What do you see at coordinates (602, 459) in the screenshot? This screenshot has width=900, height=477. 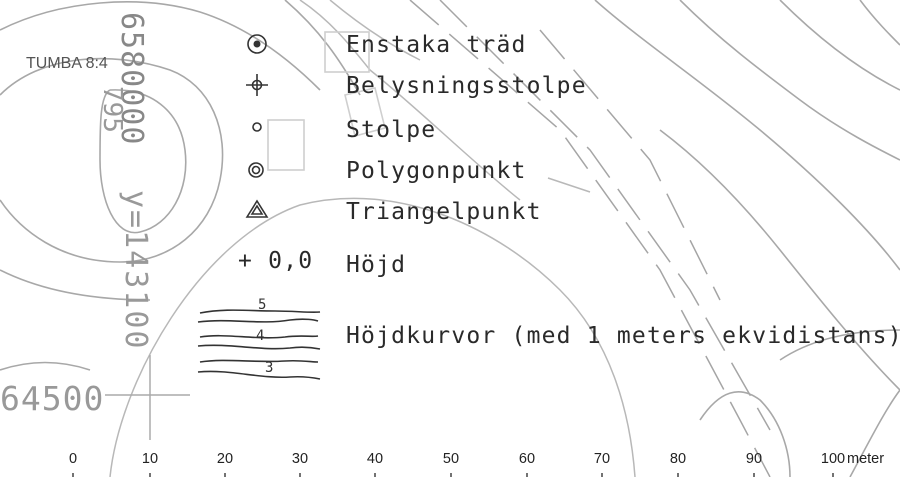 I see `scale-tick-label: 70` at bounding box center [602, 459].